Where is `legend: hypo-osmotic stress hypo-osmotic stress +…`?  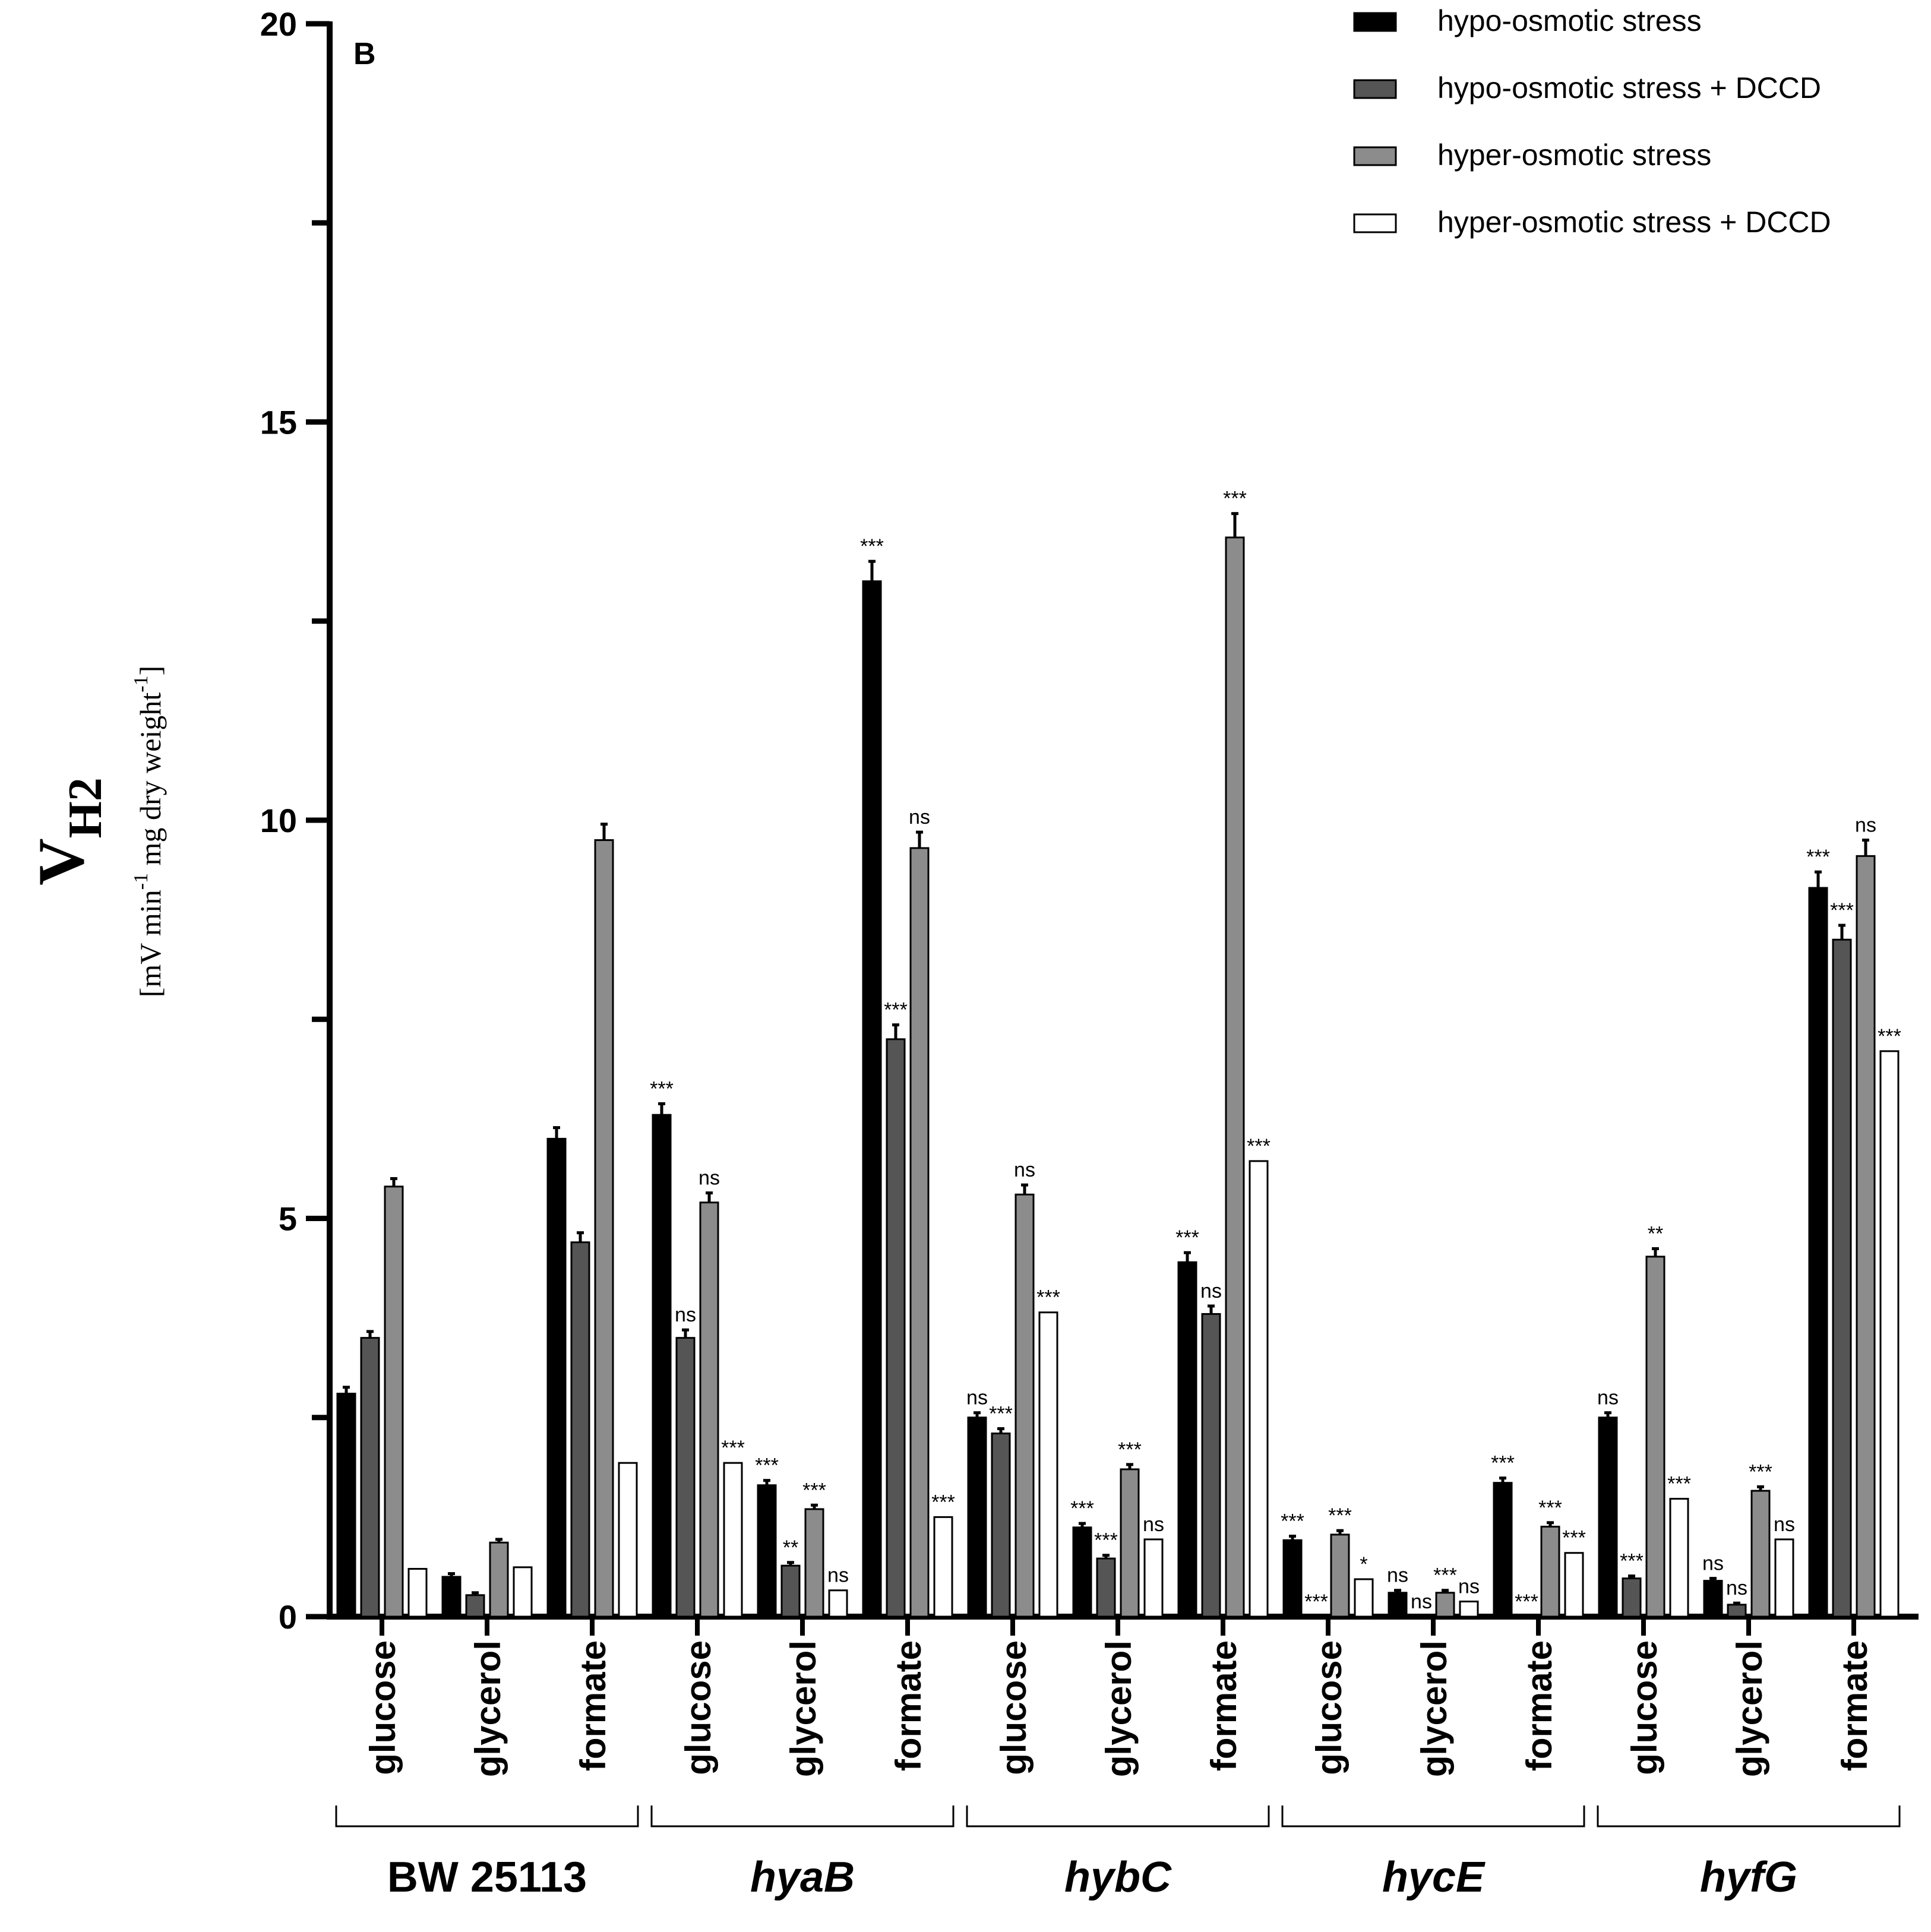 legend: hypo-osmotic stress hypo-osmotic stress +… is located at coordinates (1592, 121).